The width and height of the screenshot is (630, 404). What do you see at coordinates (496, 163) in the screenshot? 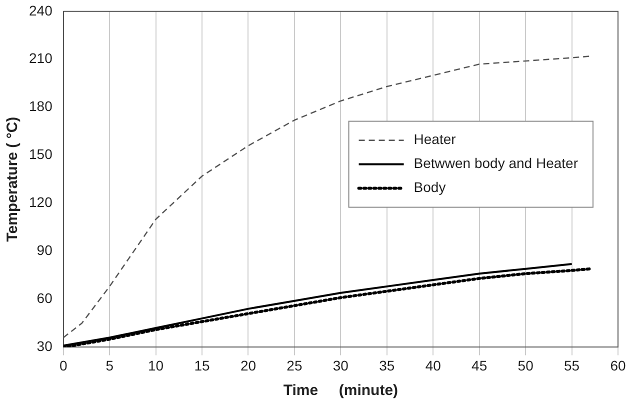
I see `legend-label: Betwwen body and Heater` at bounding box center [496, 163].